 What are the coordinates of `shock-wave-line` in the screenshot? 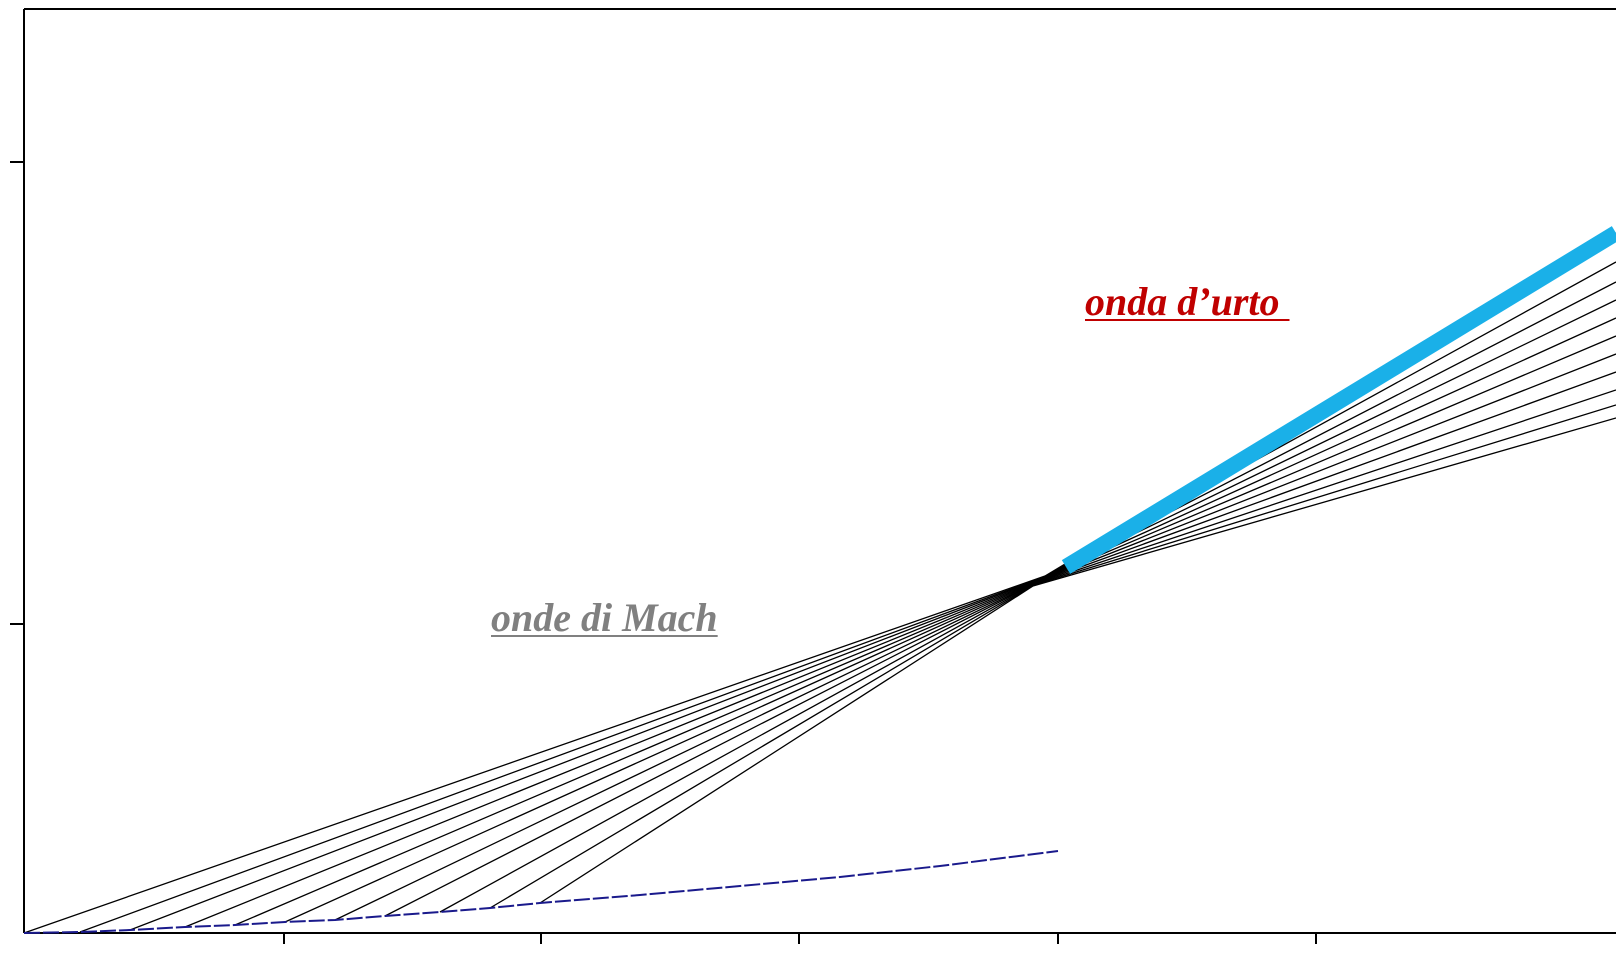 It's located at (1338, 400).